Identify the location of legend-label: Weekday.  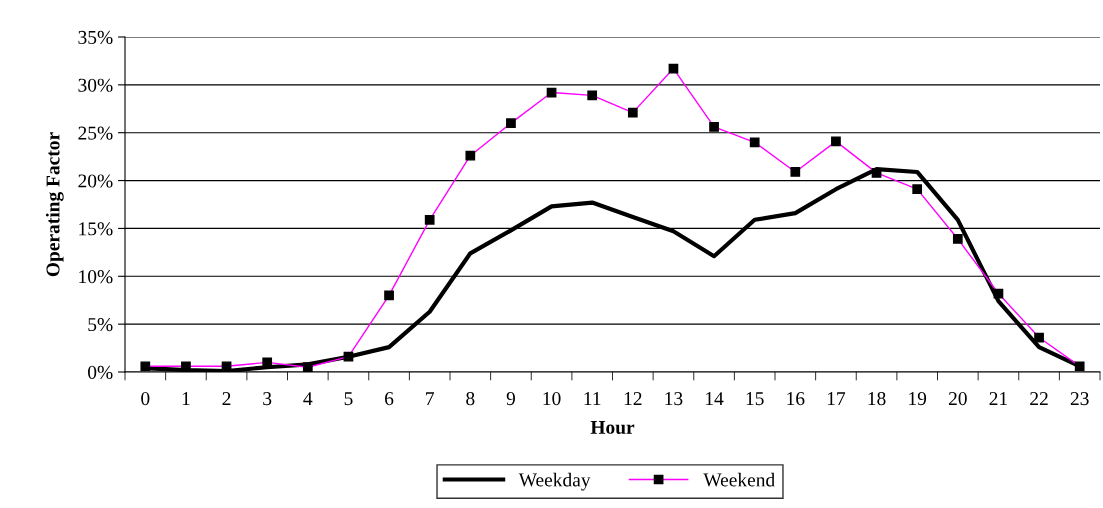
(554, 481).